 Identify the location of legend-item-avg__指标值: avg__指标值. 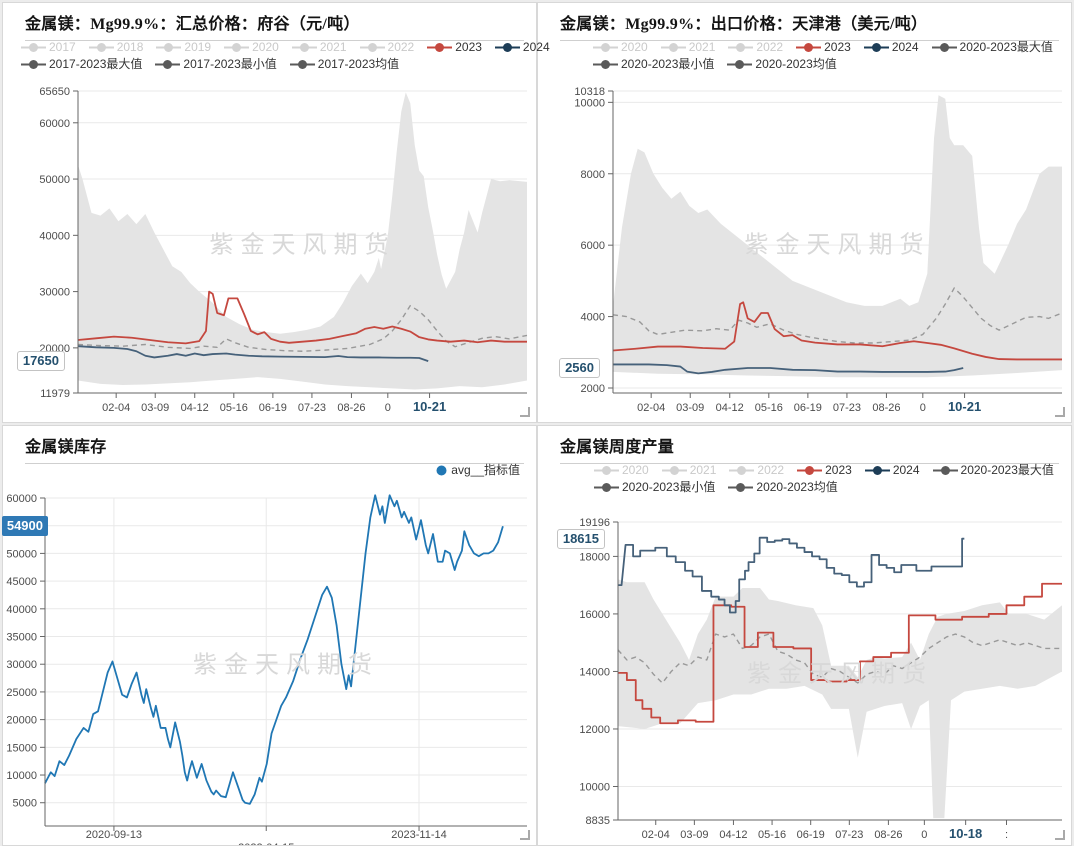
(477, 470).